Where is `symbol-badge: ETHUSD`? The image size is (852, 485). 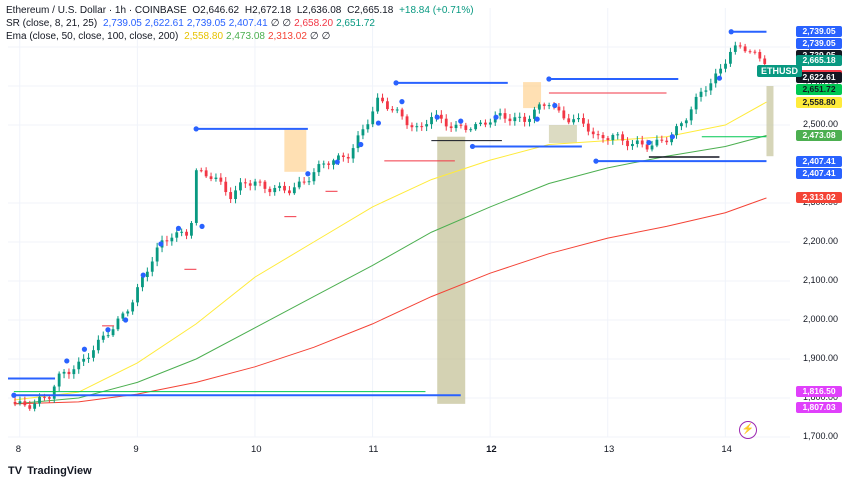 symbol-badge: ETHUSD is located at coordinates (780, 71).